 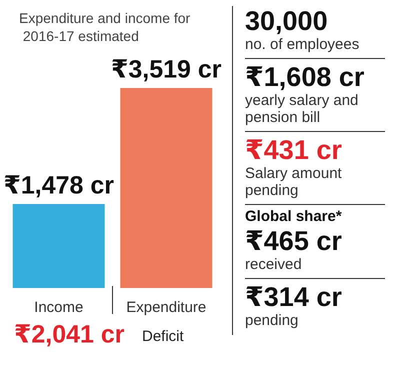 I want to click on text: pending, so click(x=272, y=320).